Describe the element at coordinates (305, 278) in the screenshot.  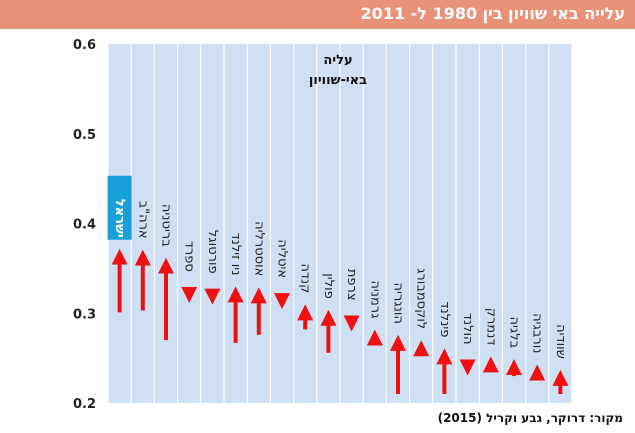
I see `category-label: קנדה` at that location.